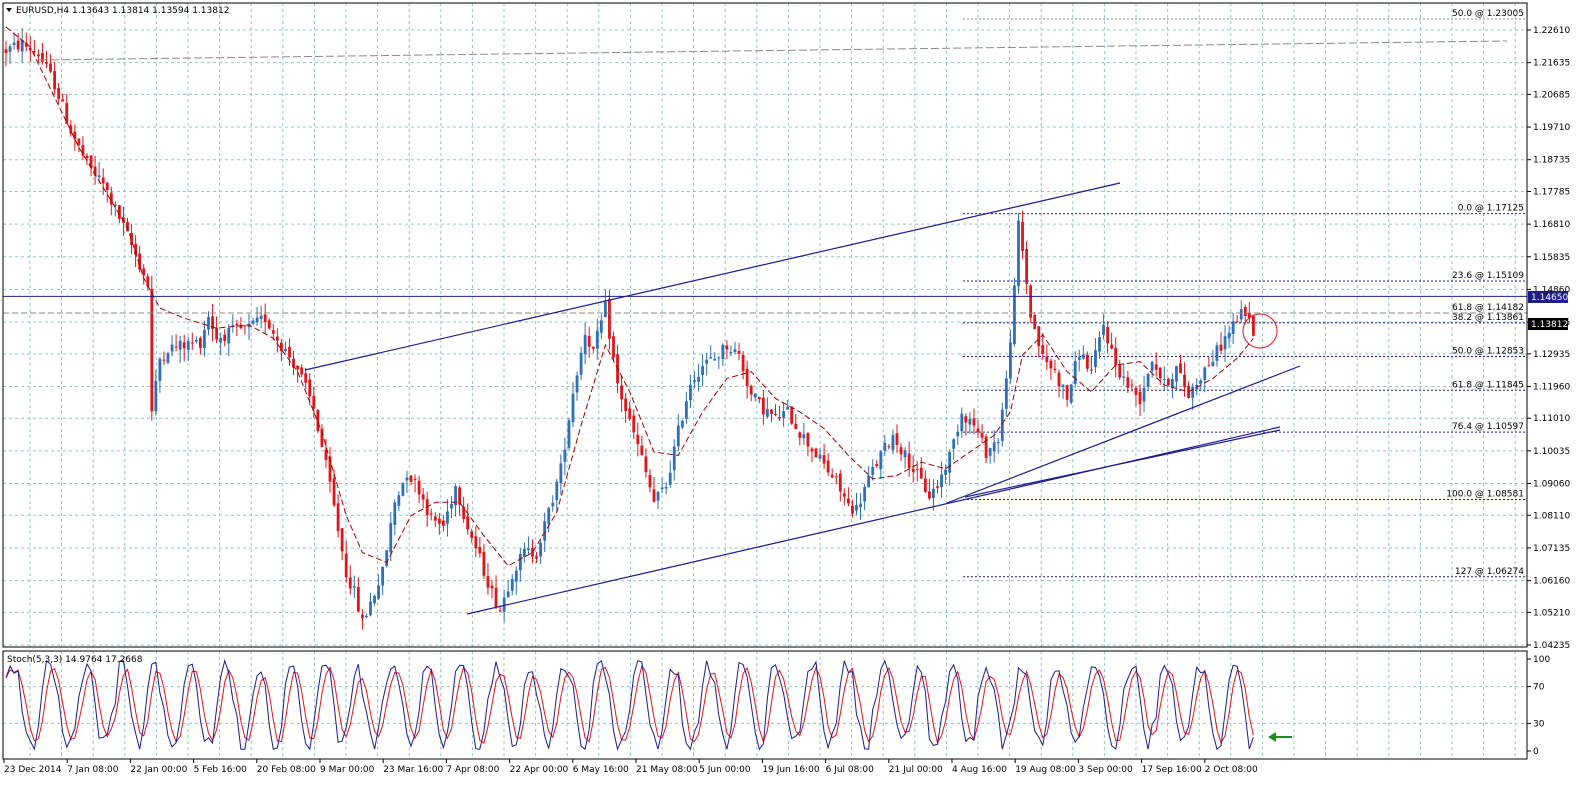  Describe the element at coordinates (1551, 646) in the screenshot. I see `y-tick-label: 1.04235` at that location.